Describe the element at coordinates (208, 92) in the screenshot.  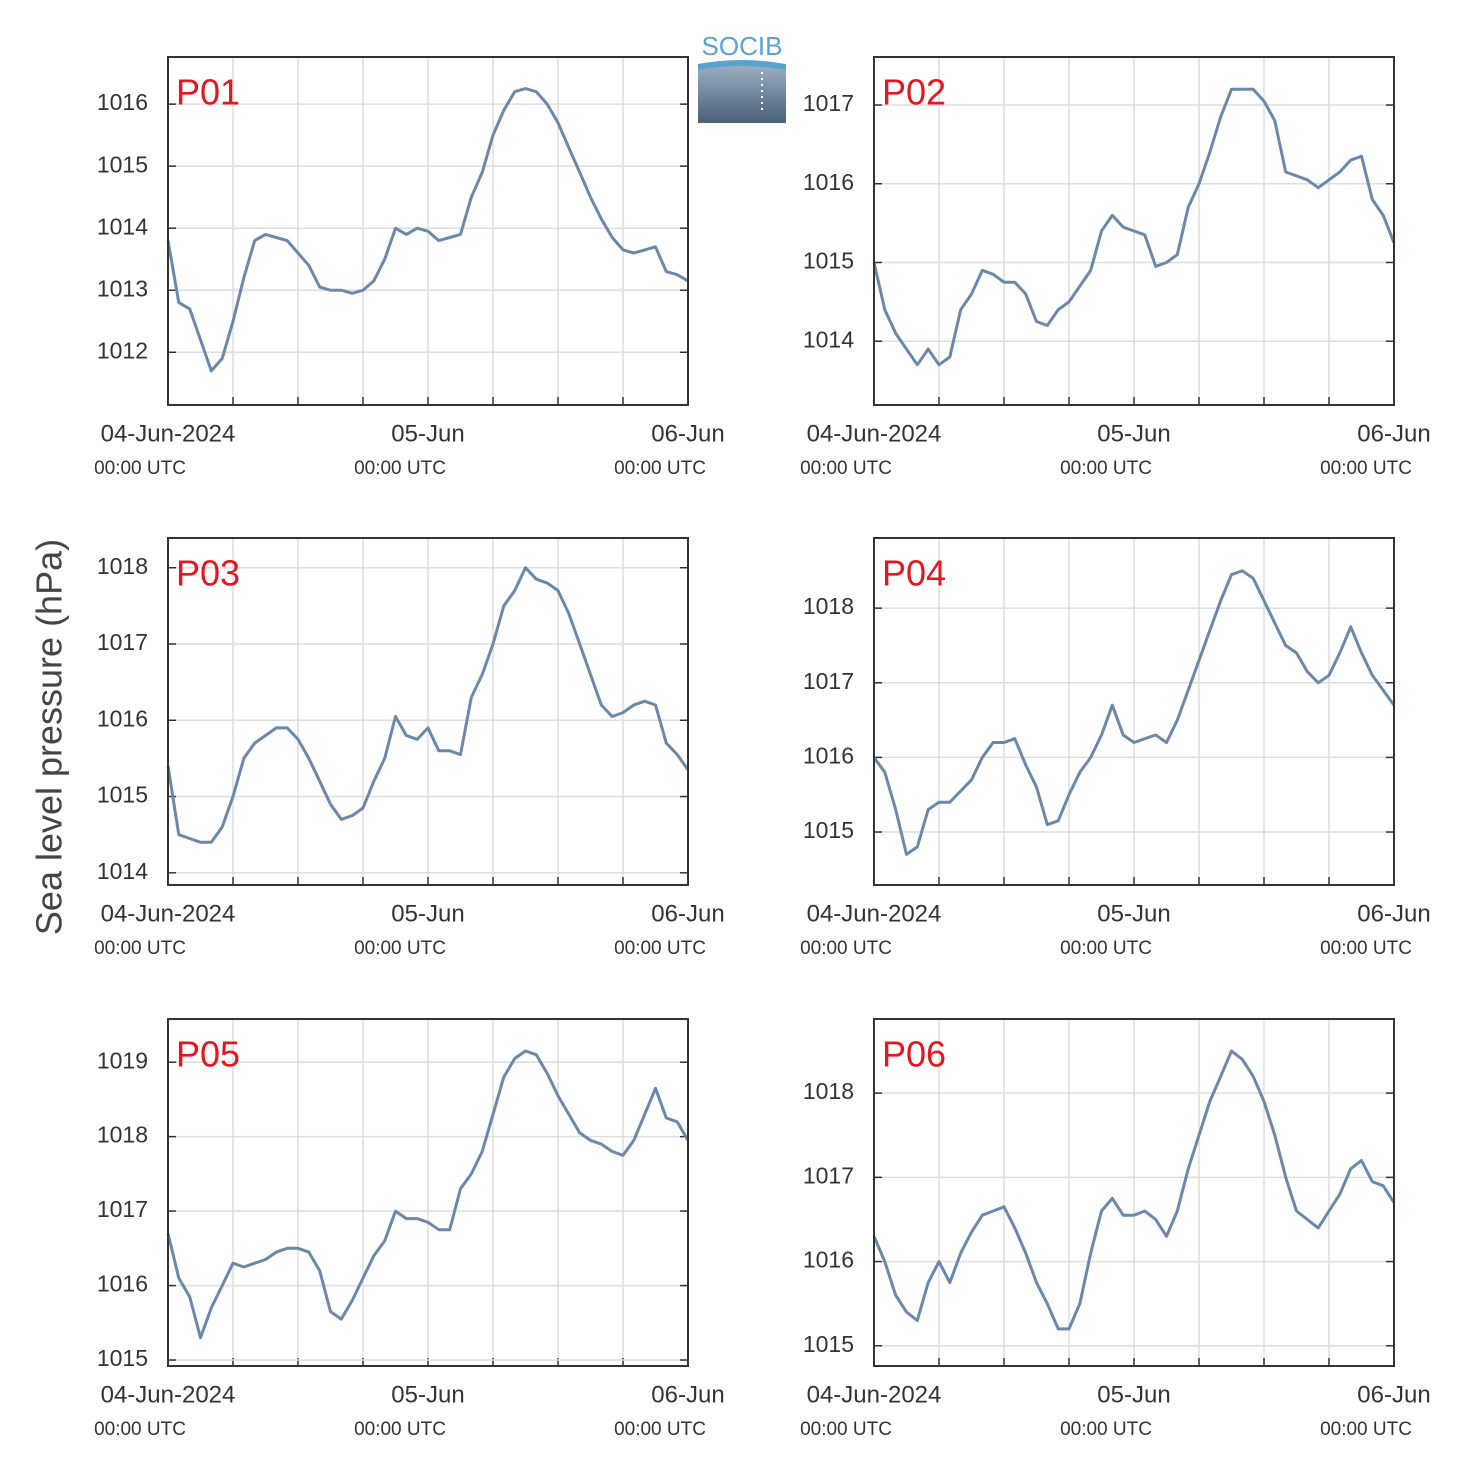
I see `panel-title: P01` at that location.